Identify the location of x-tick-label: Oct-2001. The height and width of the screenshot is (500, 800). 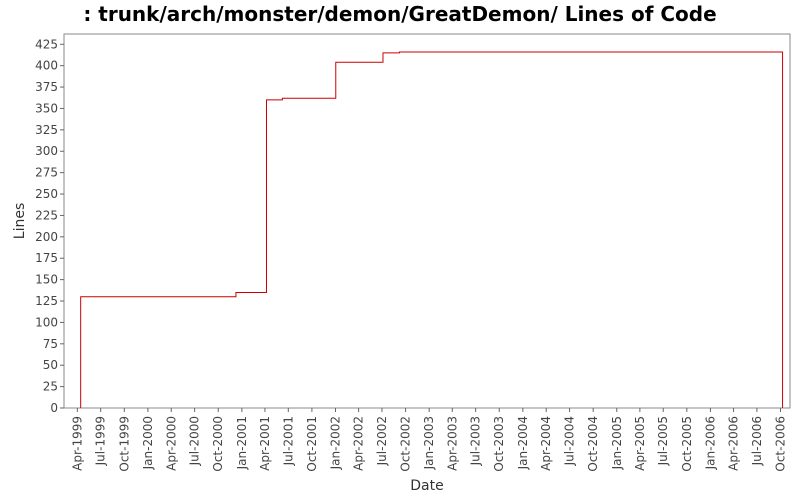
(312, 444).